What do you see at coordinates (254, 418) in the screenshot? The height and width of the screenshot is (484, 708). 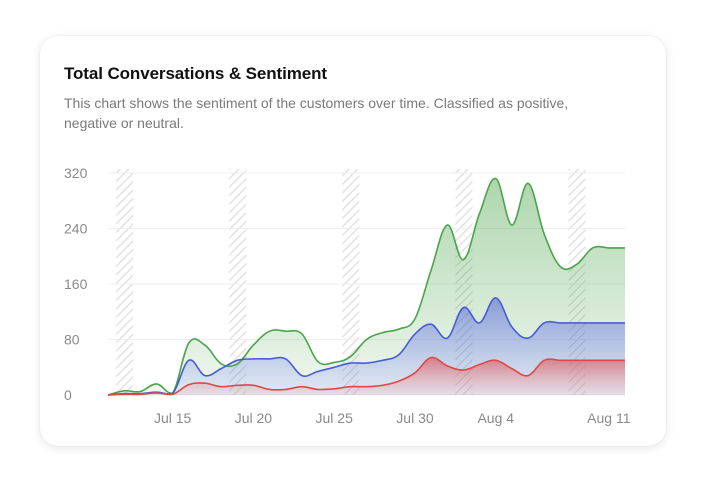 I see `x-tick-label: Jul 20` at bounding box center [254, 418].